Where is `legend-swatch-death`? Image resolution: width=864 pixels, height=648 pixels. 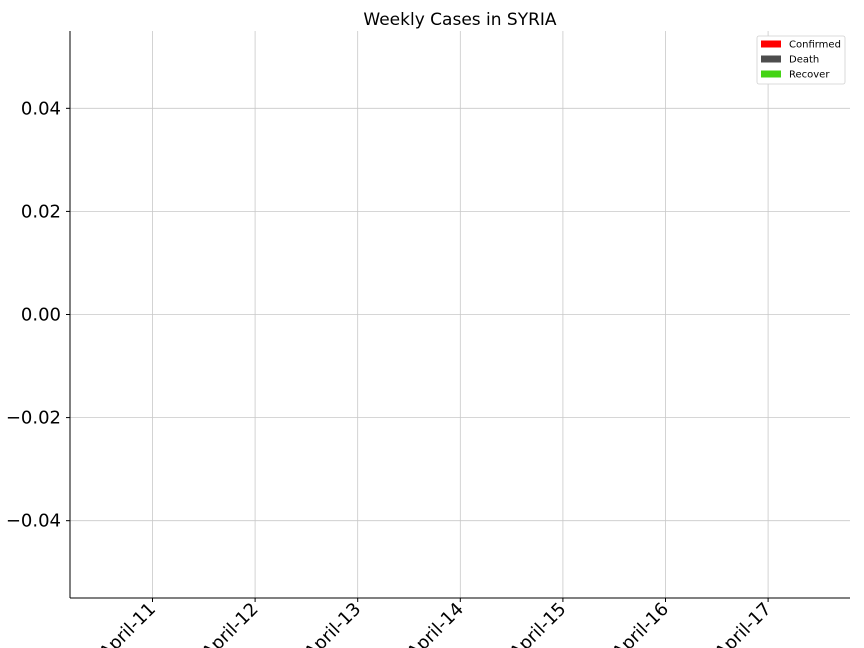 legend-swatch-death is located at coordinates (771, 59).